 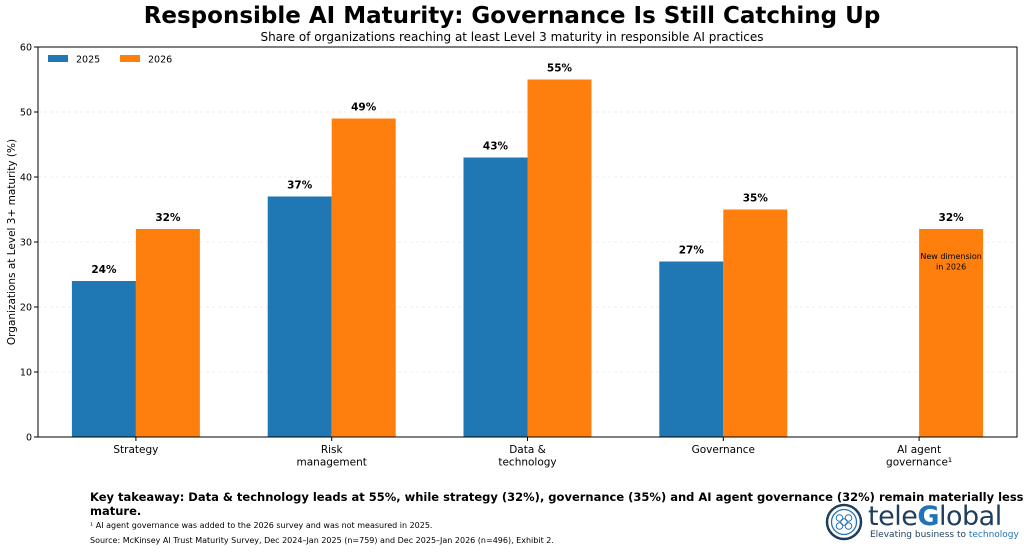 What do you see at coordinates (919, 450) in the screenshot?
I see `x-tick-label: AI agent` at bounding box center [919, 450].